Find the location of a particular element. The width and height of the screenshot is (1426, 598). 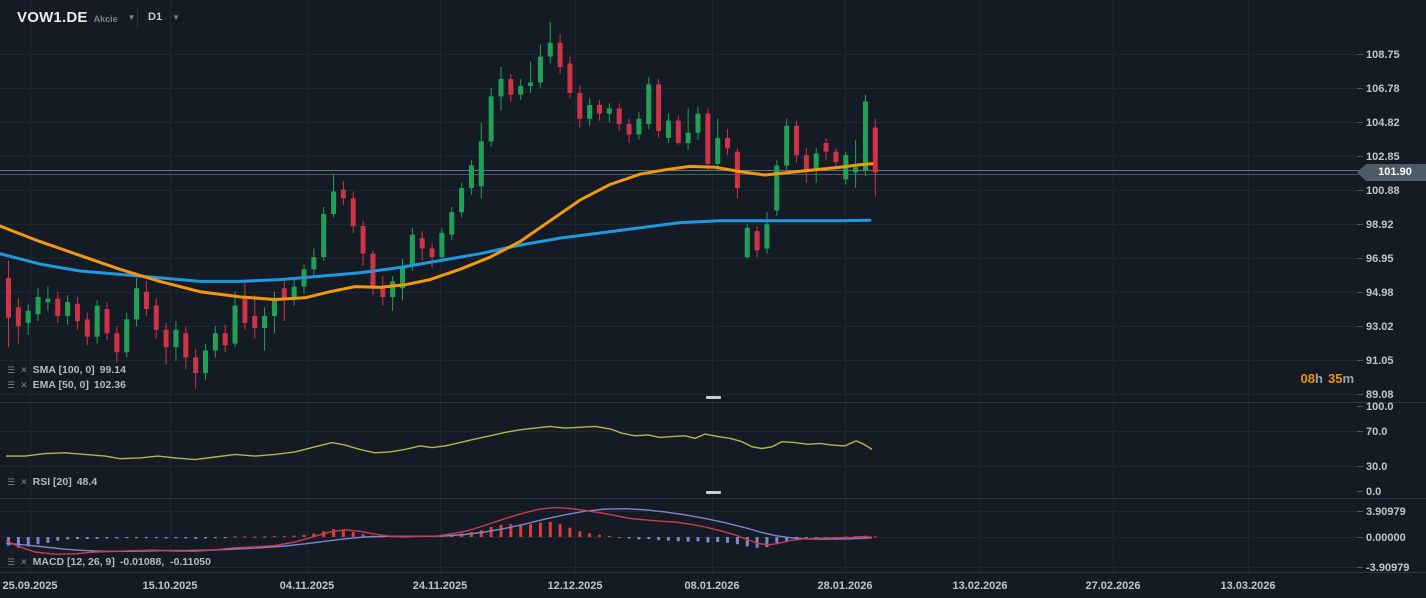

date-label: 24.11.2025 is located at coordinates (440, 586).